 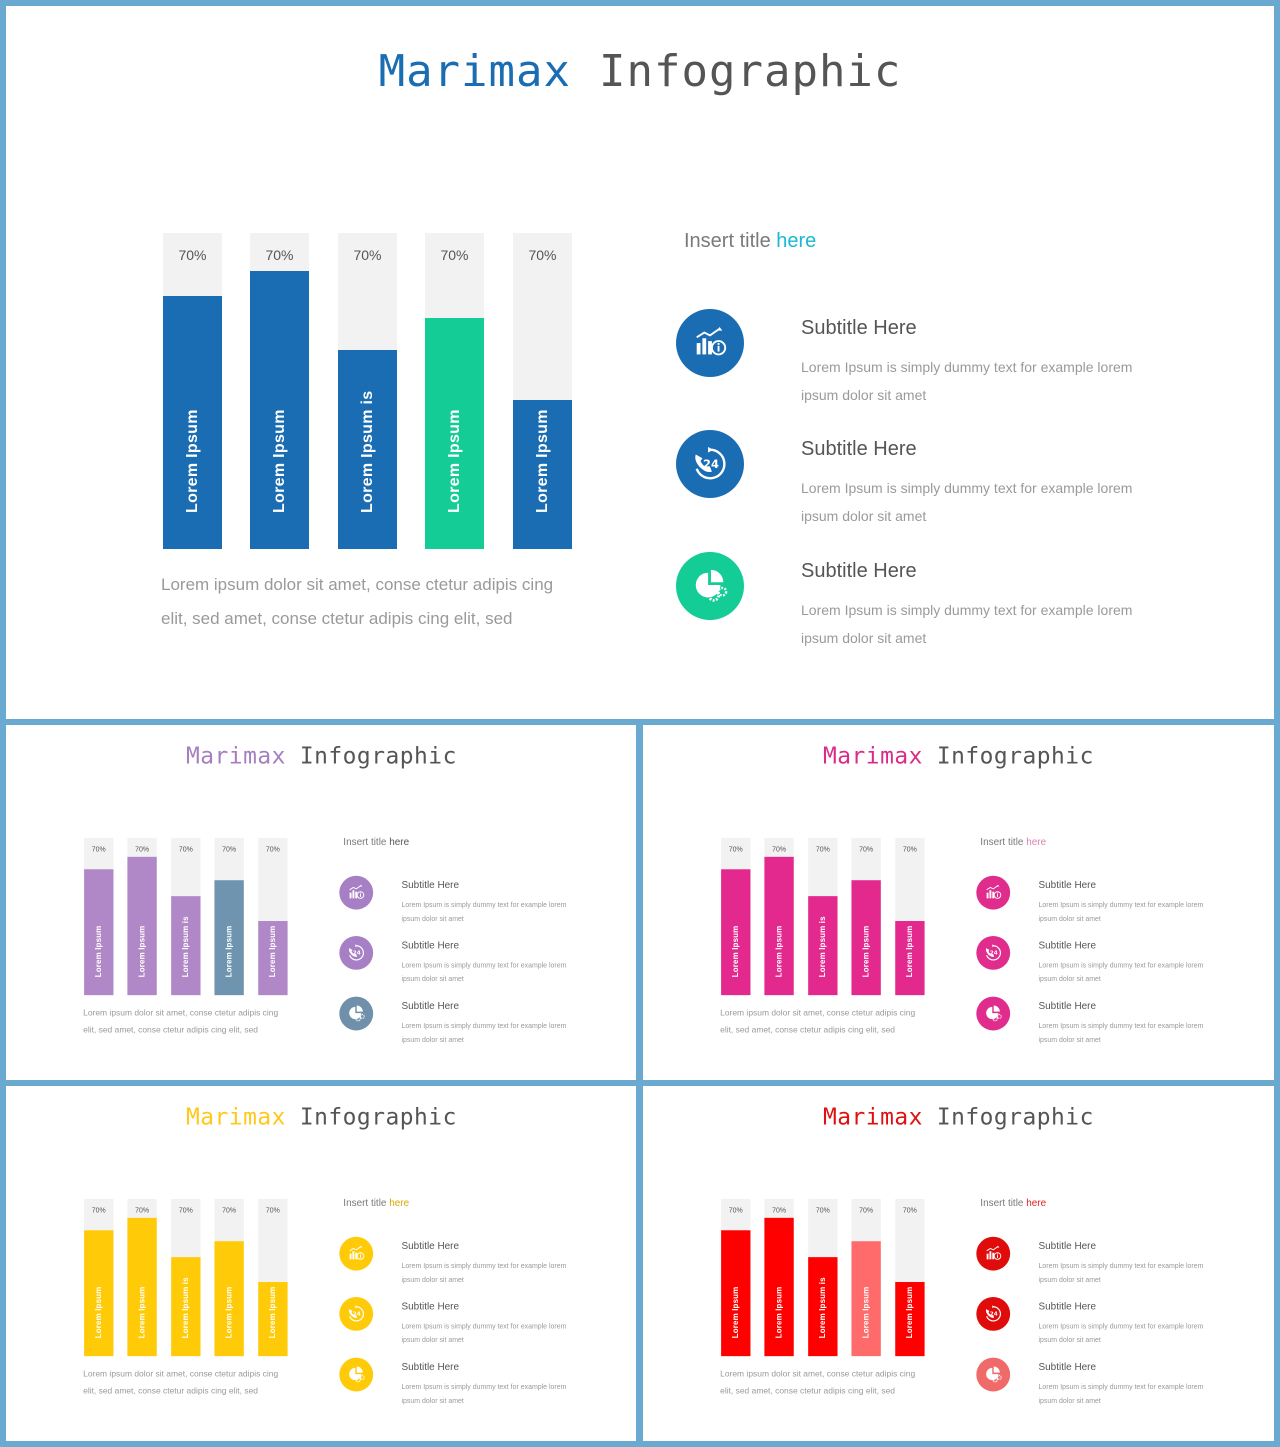 What do you see at coordinates (366, 1203) in the screenshot?
I see `section-title-prefix: Insert title` at bounding box center [366, 1203].